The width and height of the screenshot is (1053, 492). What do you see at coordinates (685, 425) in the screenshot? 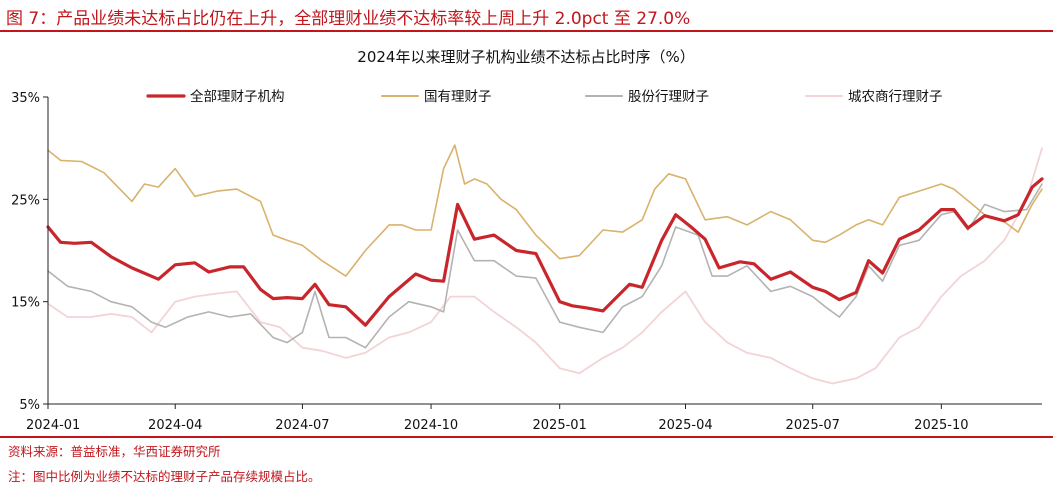
I see `x-tick-label: 2025-04` at bounding box center [685, 425].